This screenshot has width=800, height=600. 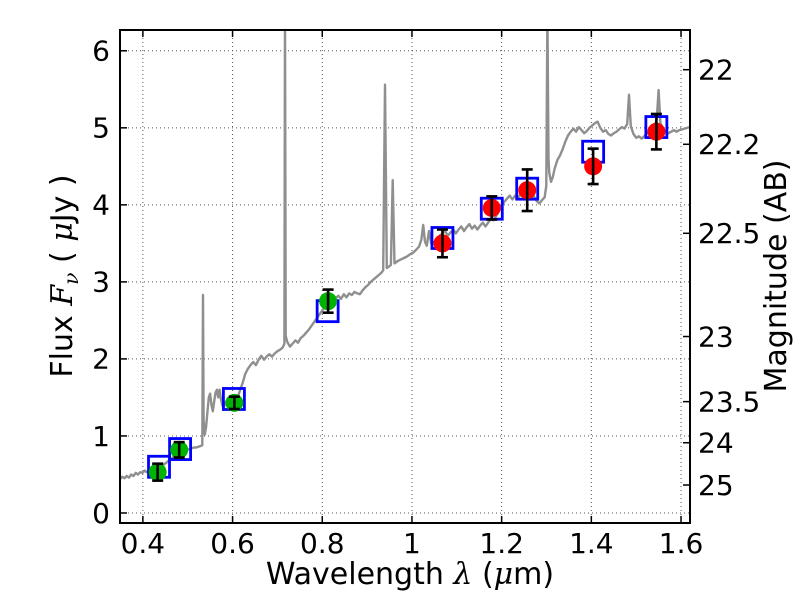 I want to click on right-axis-tick-label: 22, so click(x=716, y=70).